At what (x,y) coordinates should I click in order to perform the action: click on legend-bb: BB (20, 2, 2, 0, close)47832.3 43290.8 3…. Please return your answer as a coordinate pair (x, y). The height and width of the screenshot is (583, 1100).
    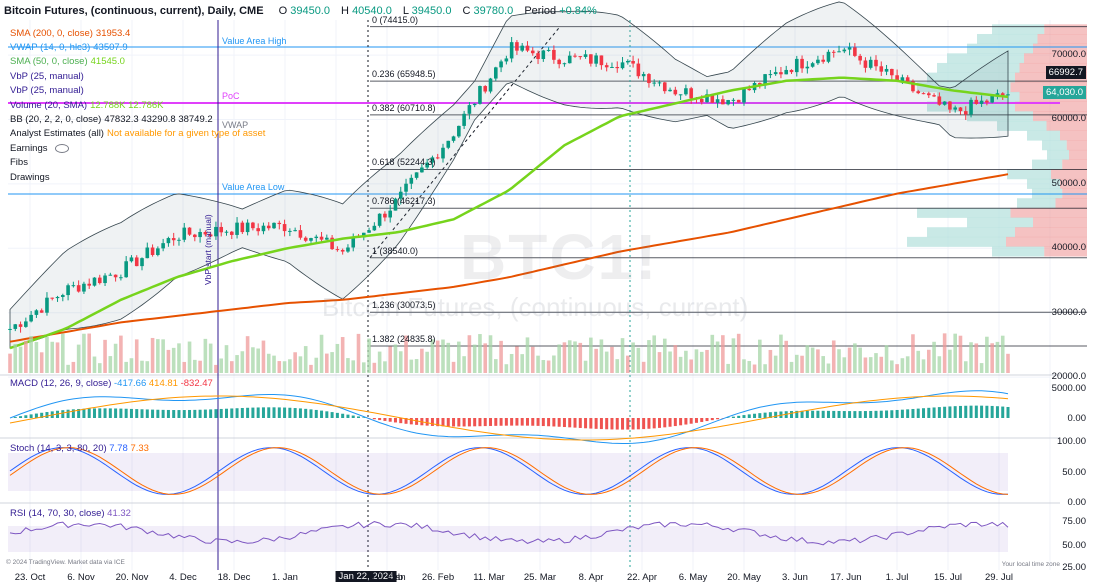
    Looking at the image, I should click on (113, 119).